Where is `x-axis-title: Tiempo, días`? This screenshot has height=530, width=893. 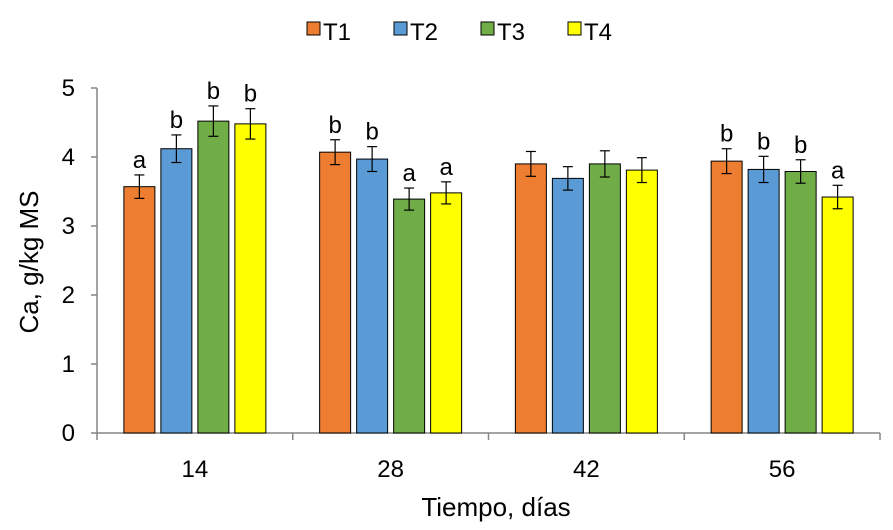
x-axis-title: Tiempo, días is located at coordinates (495, 507).